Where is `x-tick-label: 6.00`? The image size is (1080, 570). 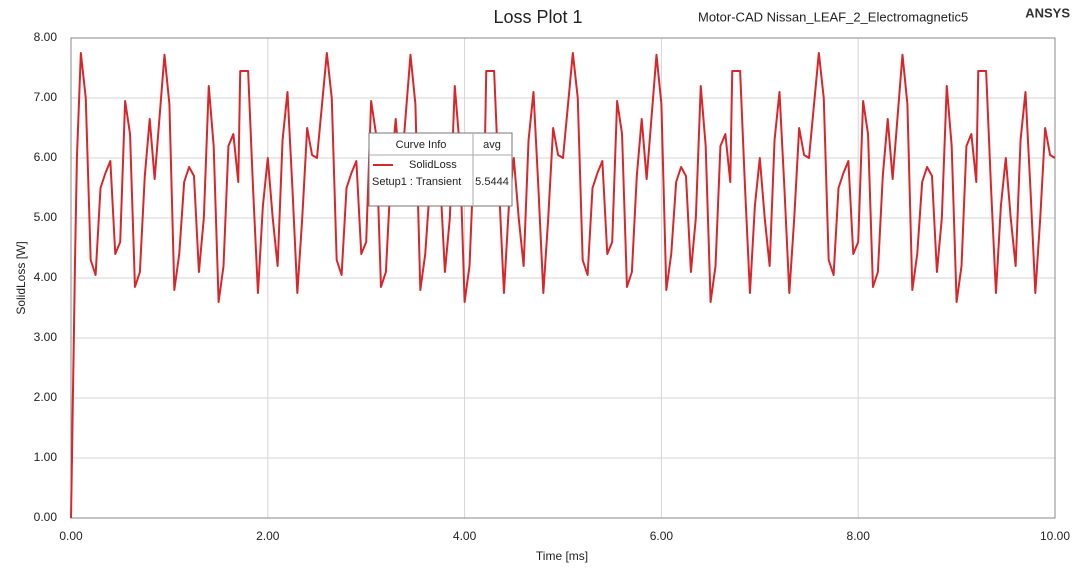
x-tick-label: 6.00 is located at coordinates (662, 536).